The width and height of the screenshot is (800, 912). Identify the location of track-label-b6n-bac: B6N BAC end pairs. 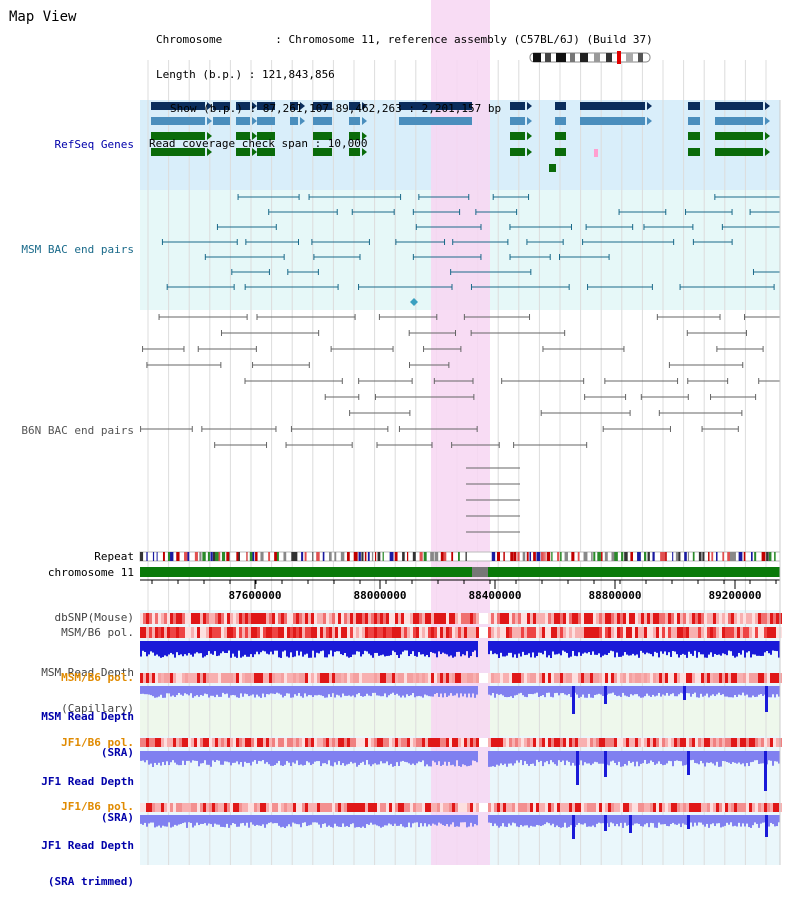
(77, 430).